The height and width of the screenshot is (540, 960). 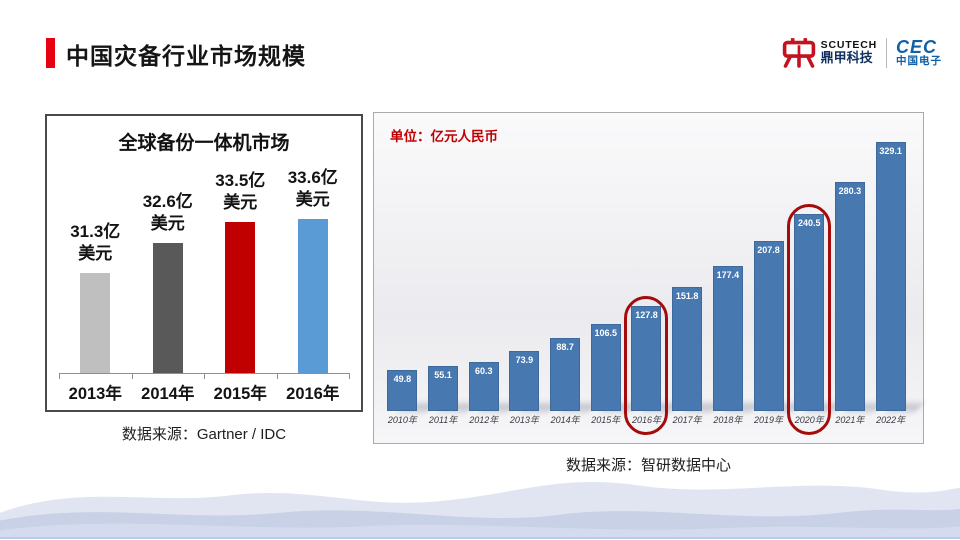 I want to click on bar: 240.5, so click(x=809, y=312).